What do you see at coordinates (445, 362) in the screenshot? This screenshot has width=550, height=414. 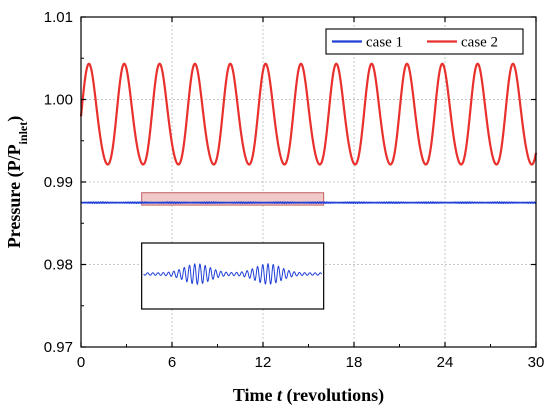 I see `x-tick-label: 24` at bounding box center [445, 362].